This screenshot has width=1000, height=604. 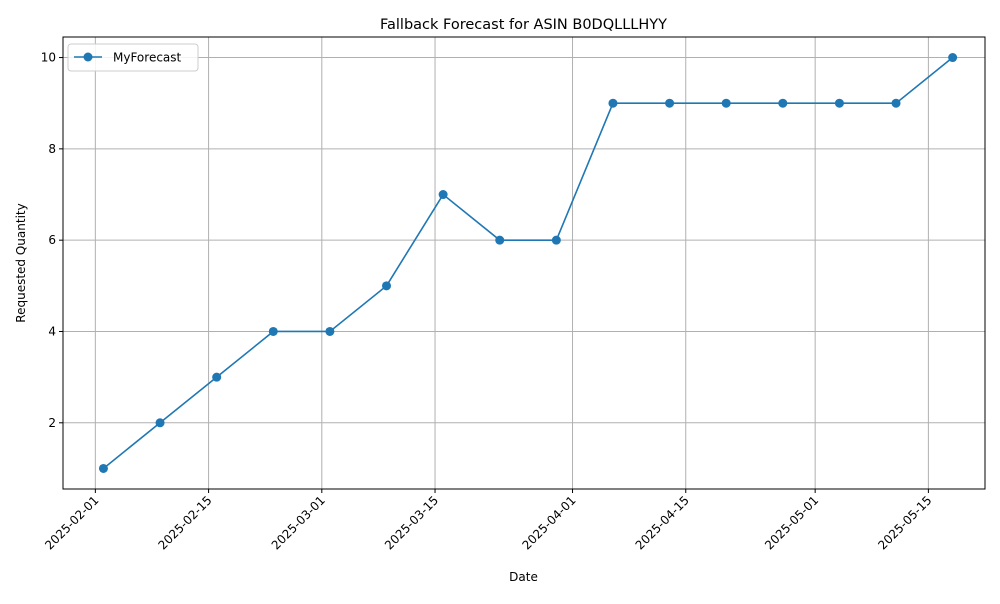 I want to click on legend-box, so click(x=133, y=57).